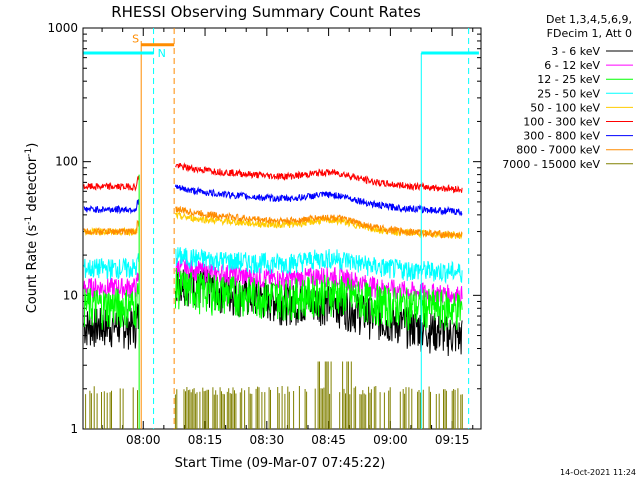  Describe the element at coordinates (62, 28) in the screenshot. I see `y-tick-label: 1000` at that location.